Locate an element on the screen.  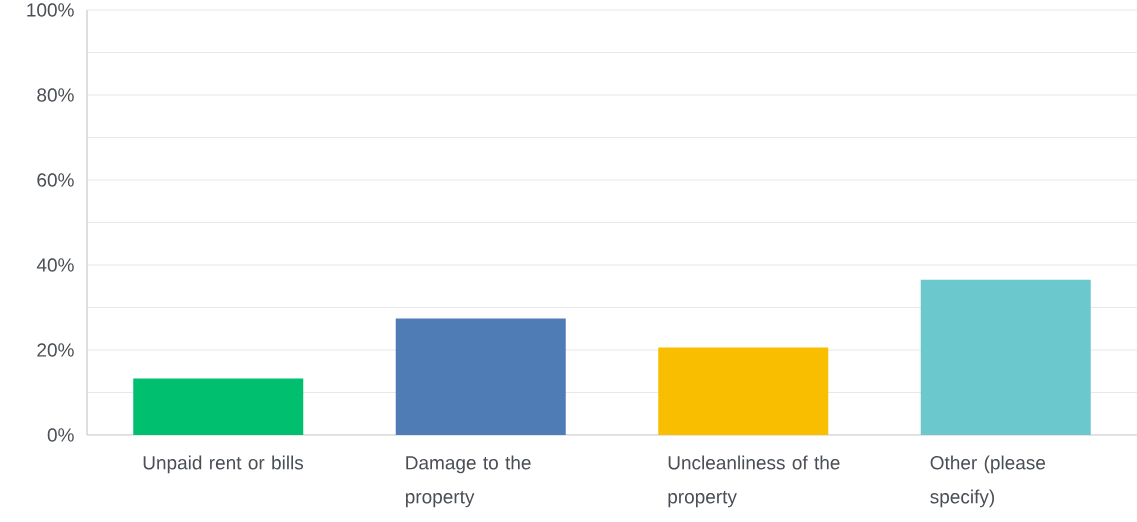
x-tick-label: Other (please specify) is located at coordinates (988, 481).